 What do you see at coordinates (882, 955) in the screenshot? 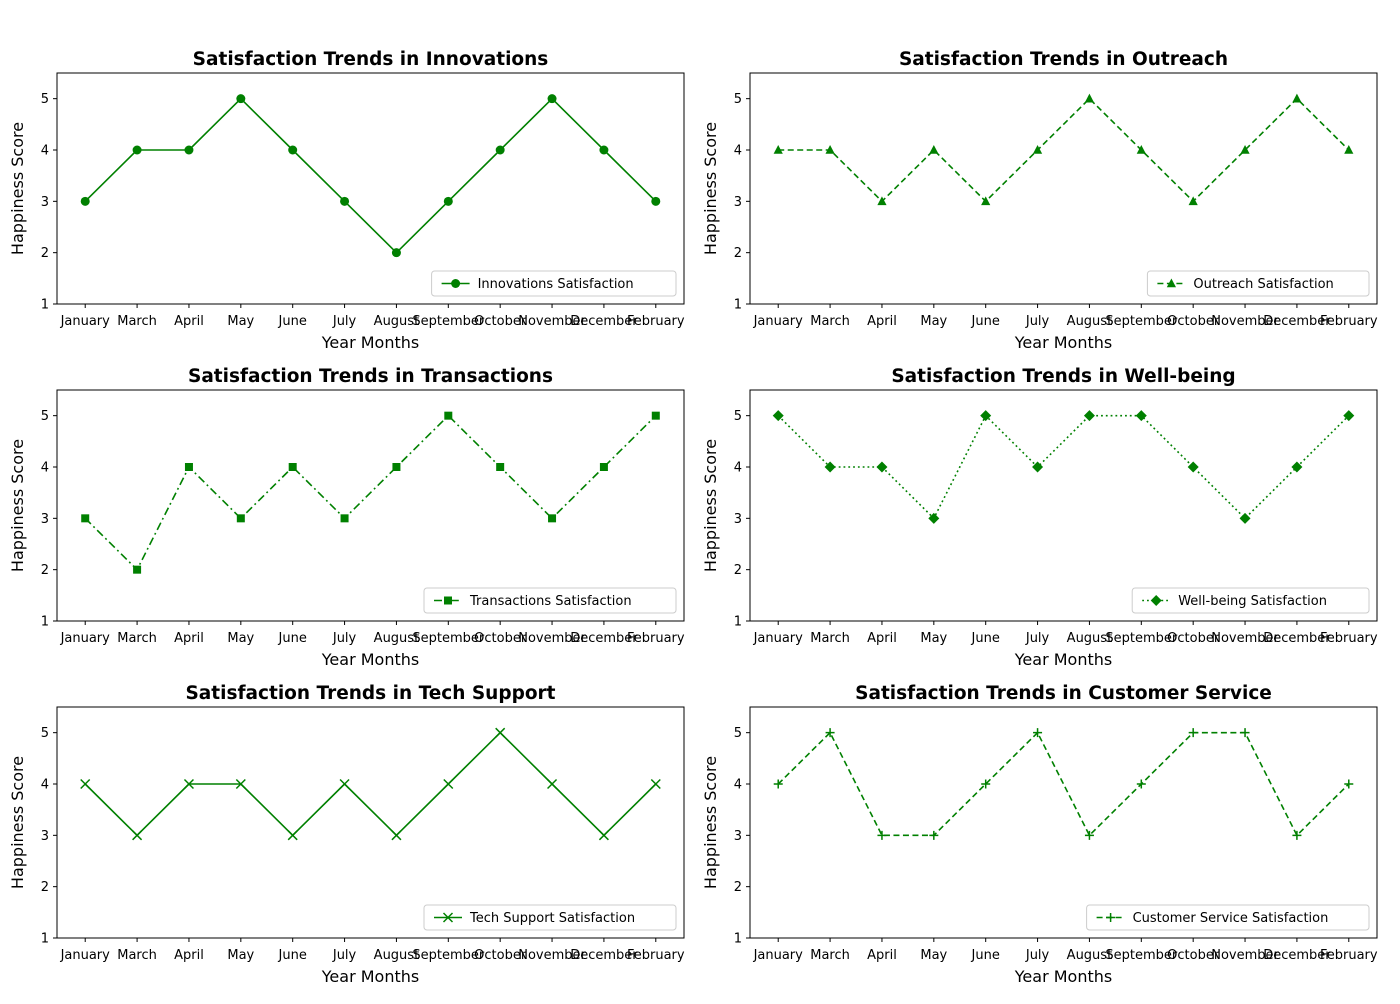
I see `x-tick-label: April` at bounding box center [882, 955].